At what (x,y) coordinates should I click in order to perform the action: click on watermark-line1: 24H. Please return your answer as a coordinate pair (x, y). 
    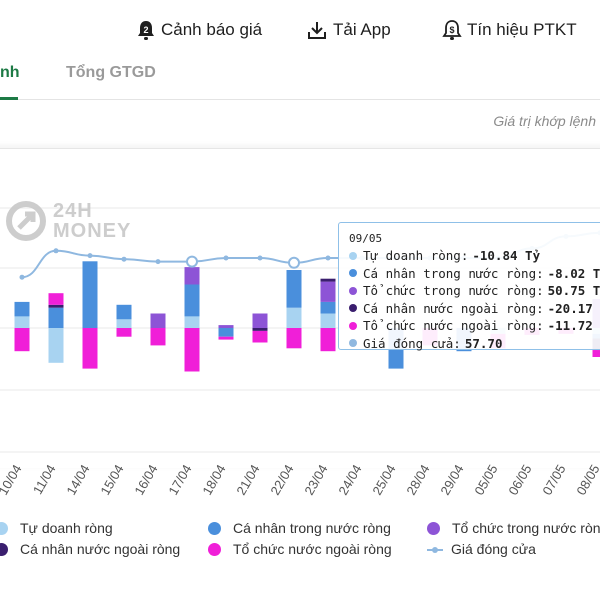
    Looking at the image, I should click on (73, 211).